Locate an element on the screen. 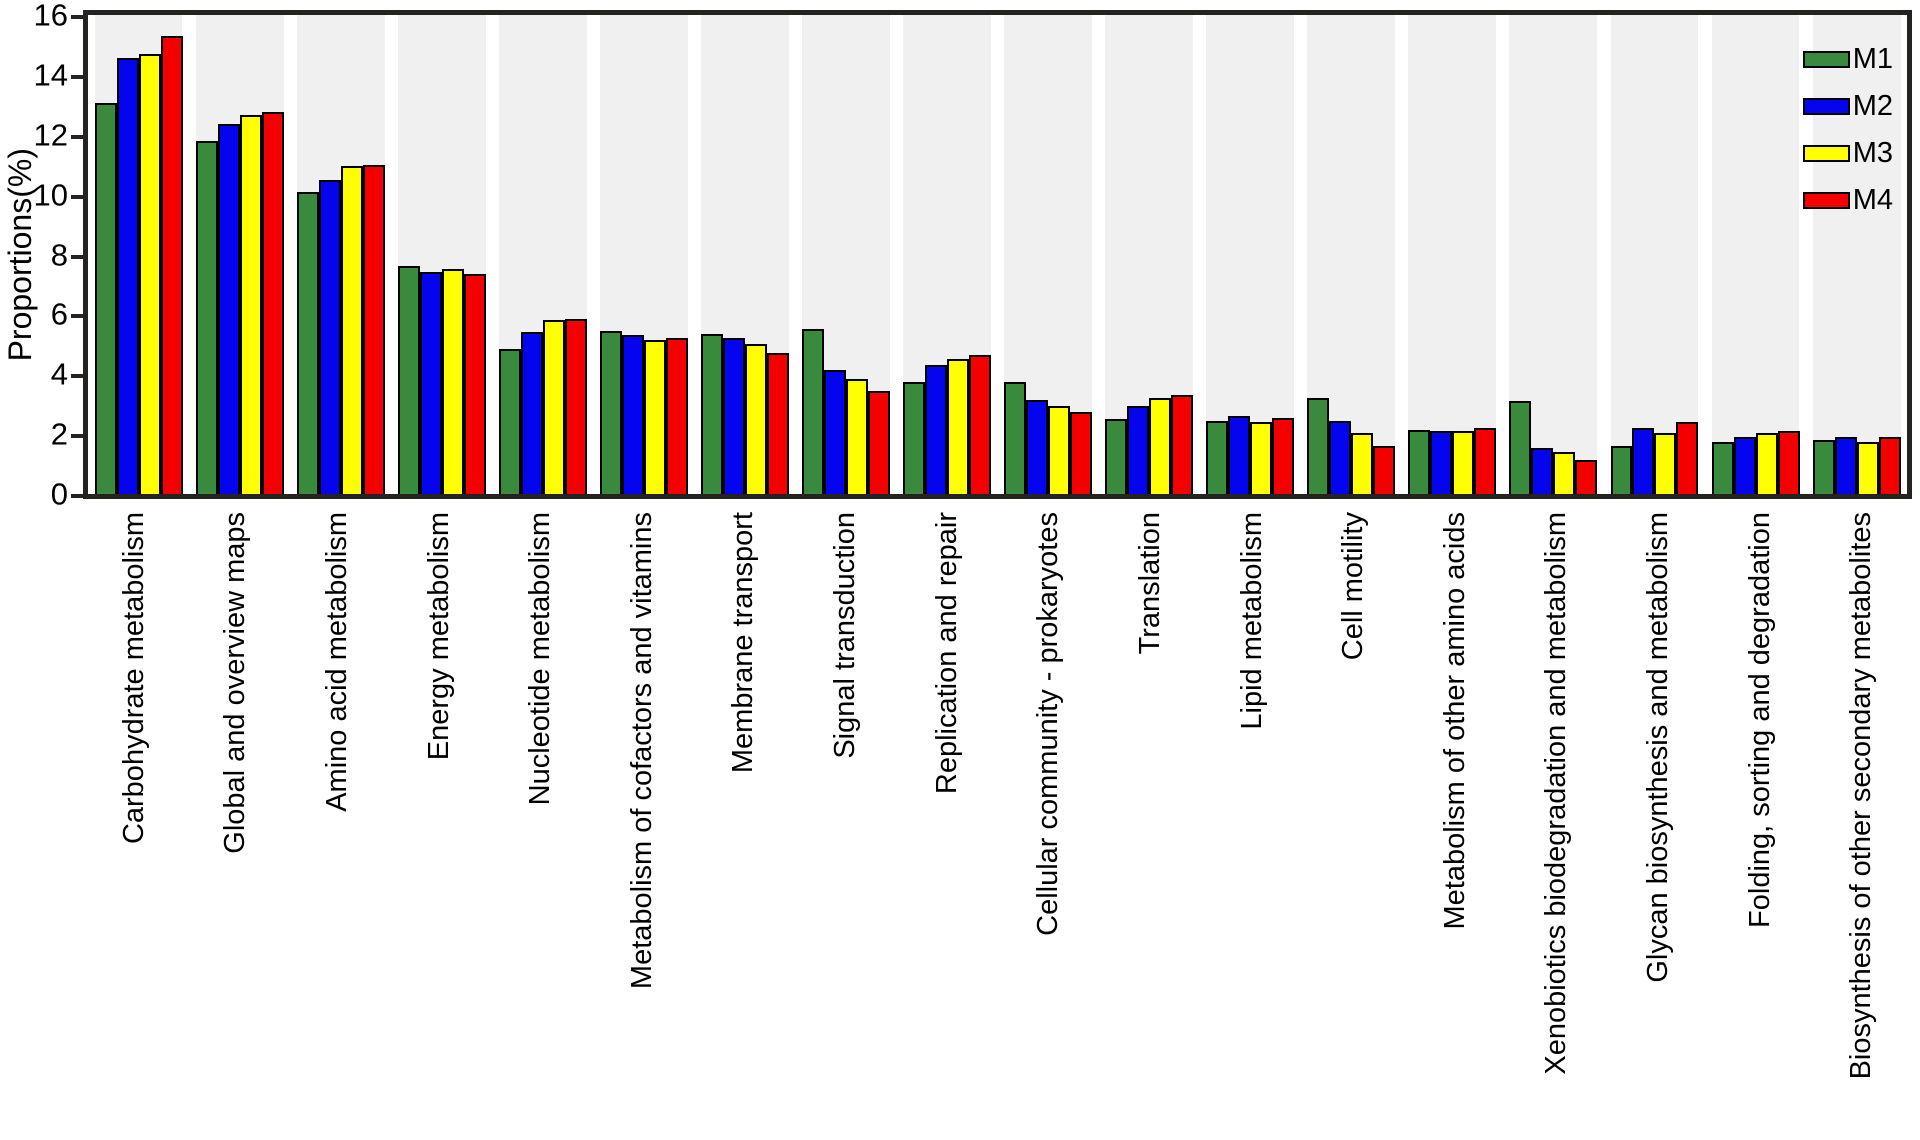  y-tick-label: 6 is located at coordinates (59, 314).